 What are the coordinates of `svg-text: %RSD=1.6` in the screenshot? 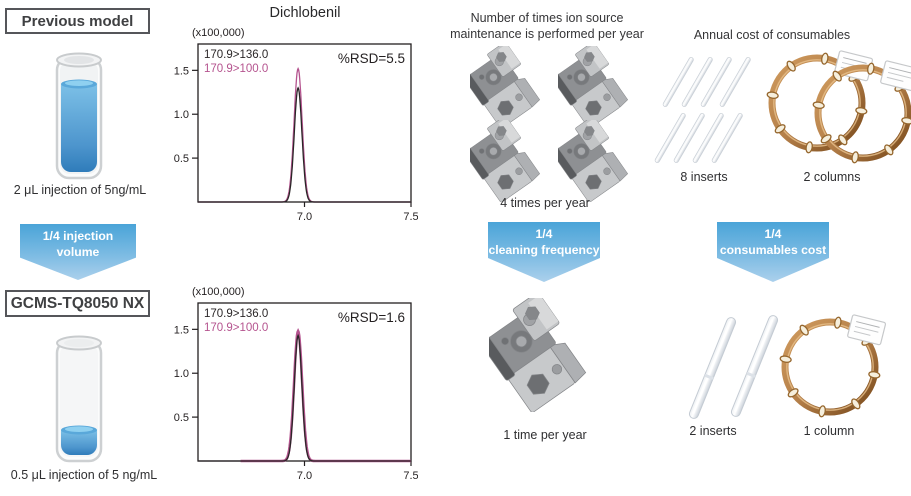 It's located at (371, 317).